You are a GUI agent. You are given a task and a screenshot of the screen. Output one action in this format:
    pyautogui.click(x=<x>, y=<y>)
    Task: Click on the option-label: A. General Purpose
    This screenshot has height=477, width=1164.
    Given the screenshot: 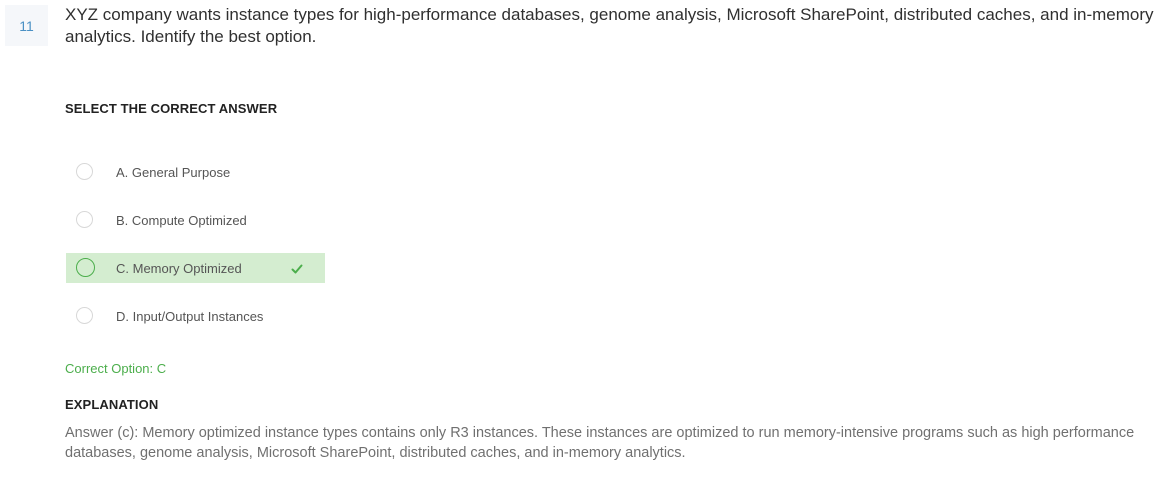 What is the action you would take?
    pyautogui.click(x=173, y=172)
    